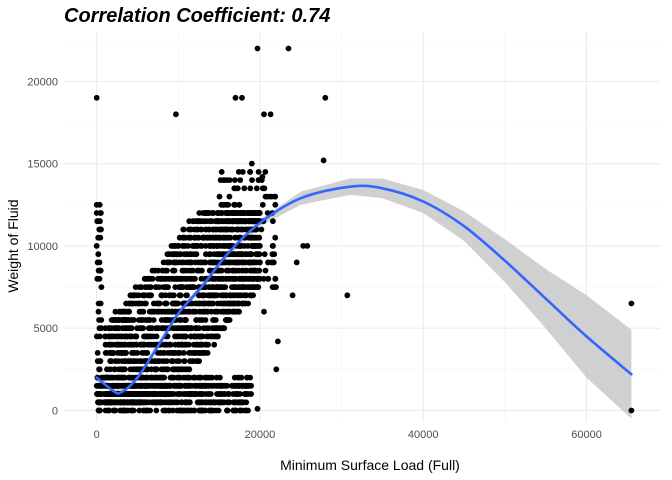  What do you see at coordinates (97, 435) in the screenshot?
I see `x-tick-label: 0` at bounding box center [97, 435].